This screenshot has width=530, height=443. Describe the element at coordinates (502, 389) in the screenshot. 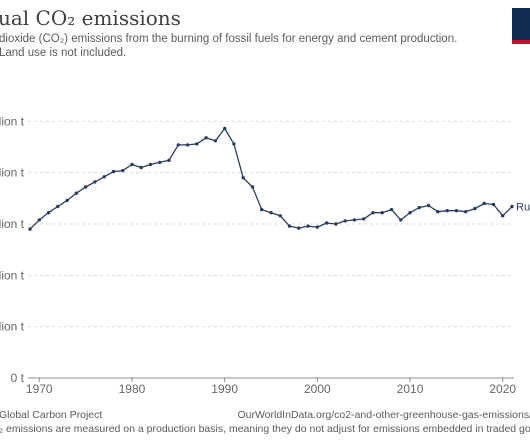

I see `x-tick-label: 2020` at that location.